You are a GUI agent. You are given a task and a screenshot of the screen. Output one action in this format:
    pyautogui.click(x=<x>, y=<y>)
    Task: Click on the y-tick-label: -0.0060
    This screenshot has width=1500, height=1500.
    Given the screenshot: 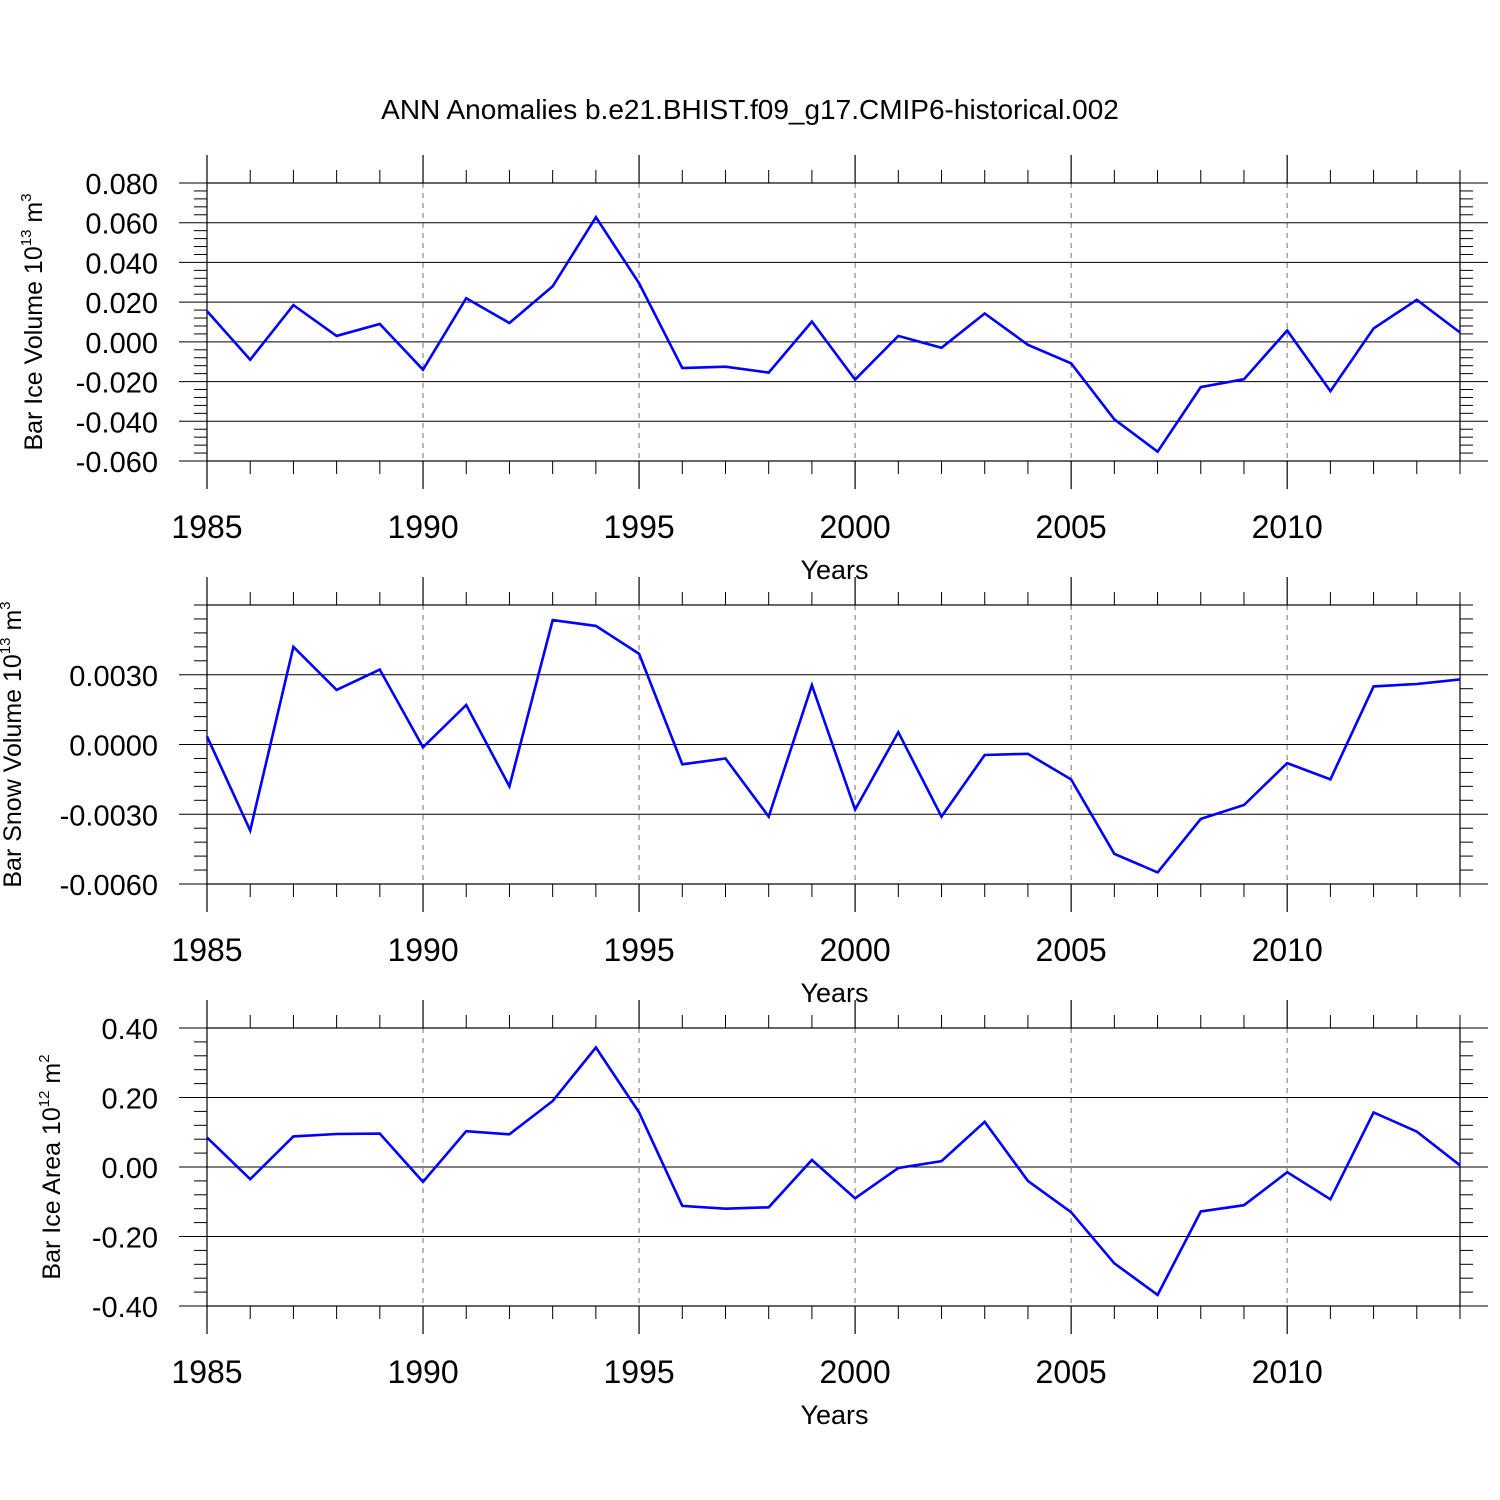 What is the action you would take?
    pyautogui.click(x=109, y=886)
    